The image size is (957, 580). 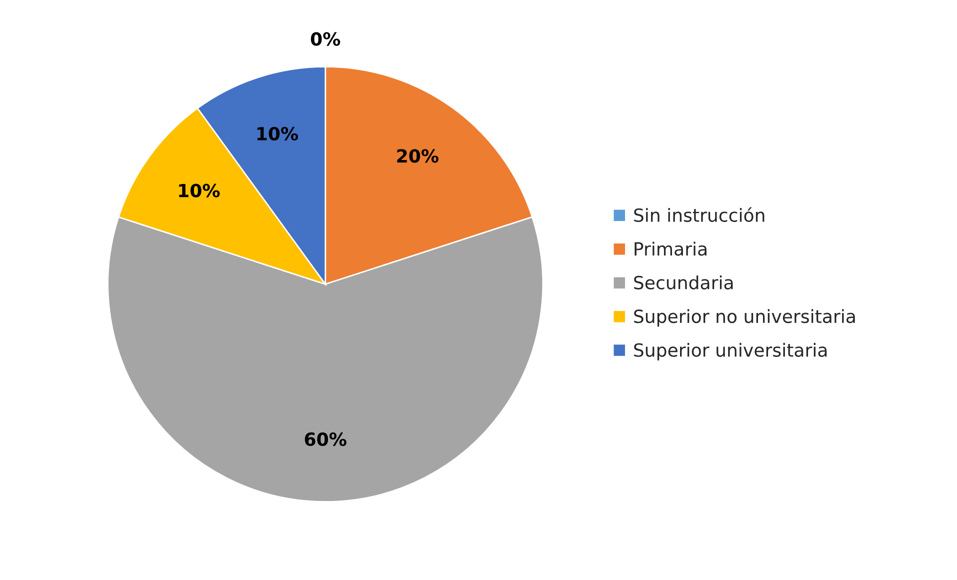 What do you see at coordinates (683, 282) in the screenshot?
I see `legend-label: Secundaria` at bounding box center [683, 282].